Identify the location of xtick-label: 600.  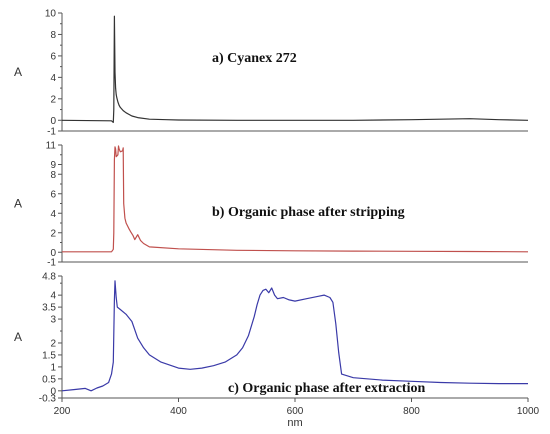
(295, 411).